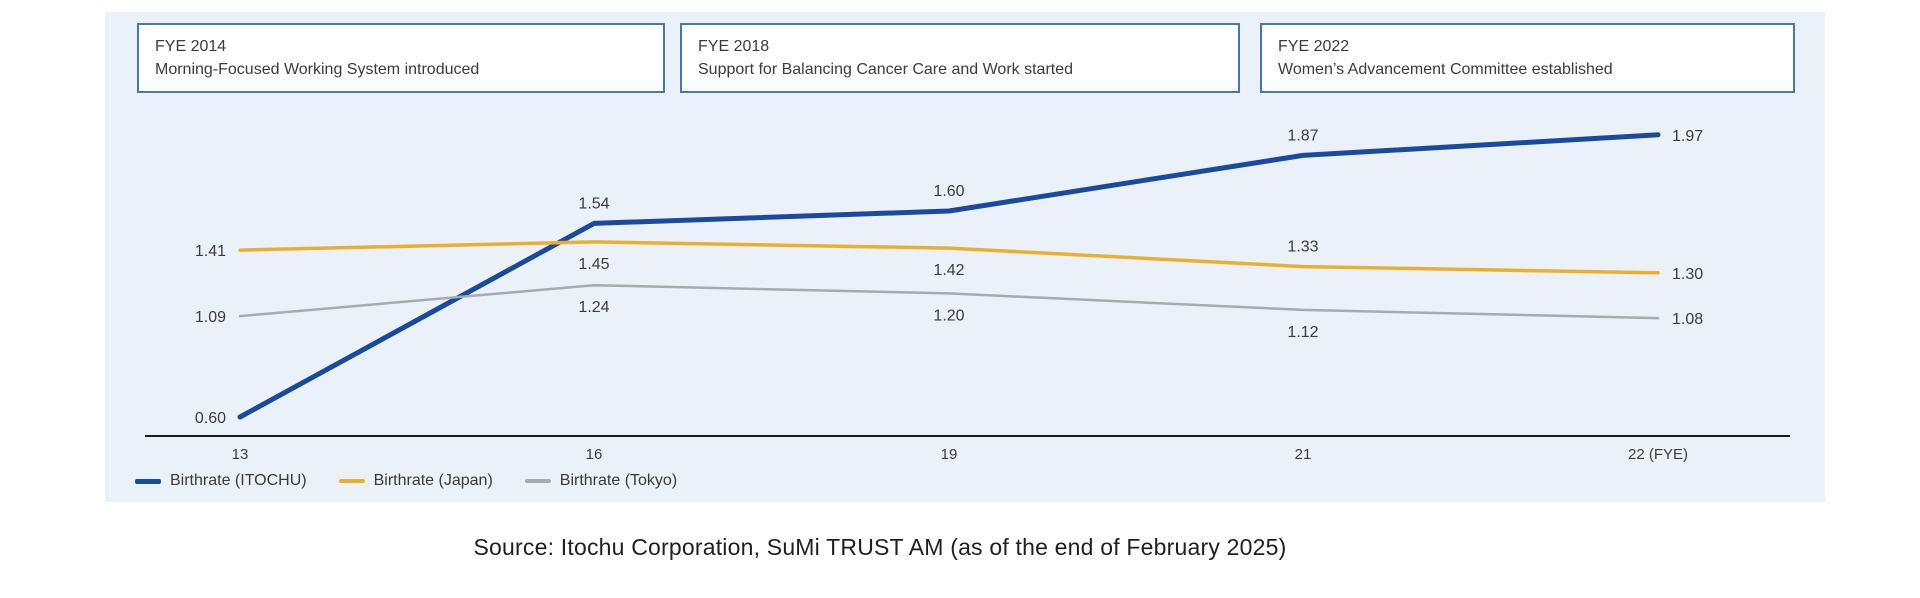  I want to click on callout-year: FYE 2018, so click(734, 46).